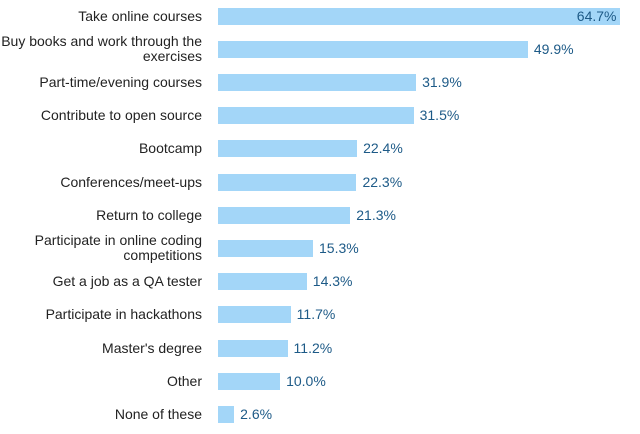 The height and width of the screenshot is (434, 640). I want to click on category-label: Other, so click(184, 380).